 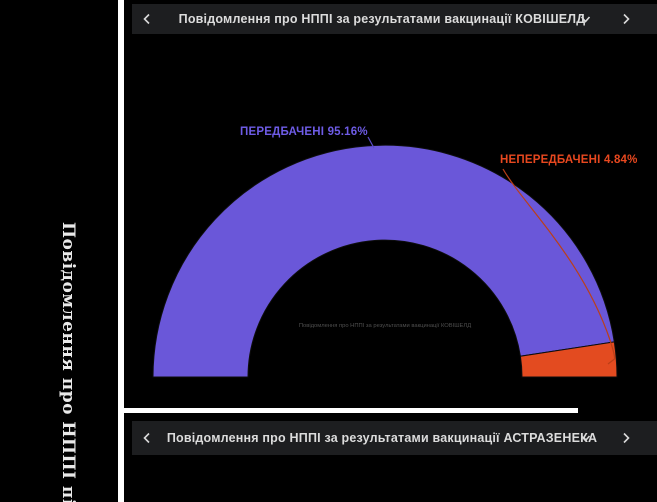 I want to click on leader-line-unpredicted, so click(x=559, y=266).